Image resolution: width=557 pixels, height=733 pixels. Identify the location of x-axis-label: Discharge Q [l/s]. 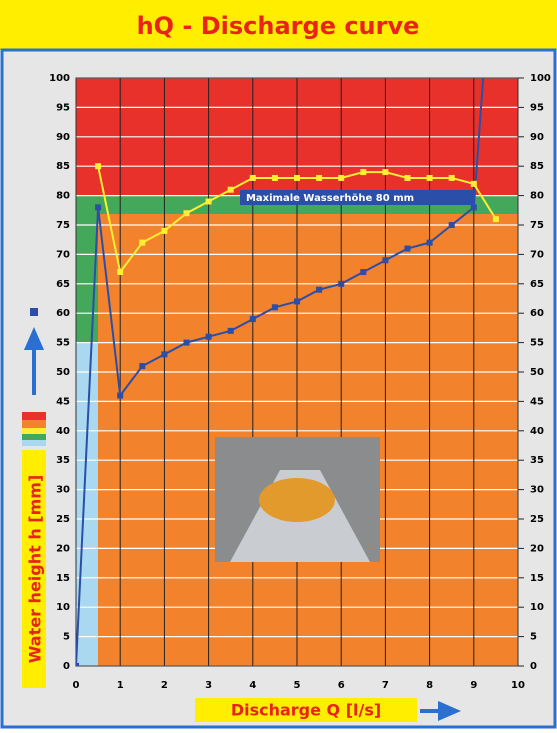
(306, 710).